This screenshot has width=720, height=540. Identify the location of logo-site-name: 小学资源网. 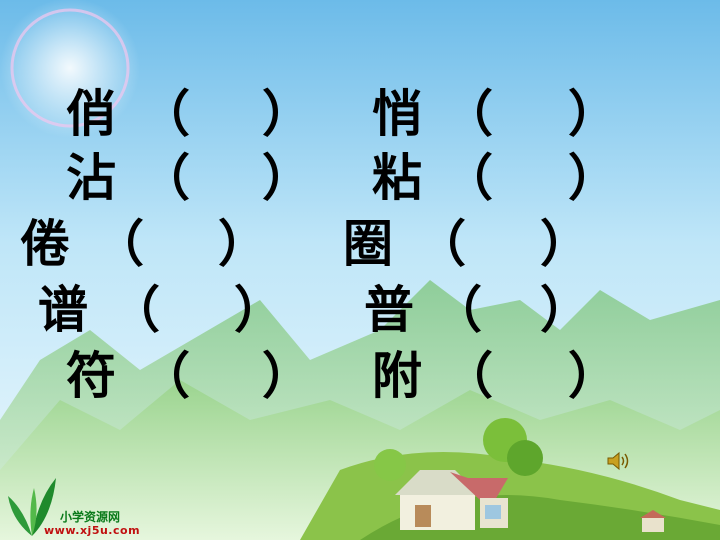
(90, 517).